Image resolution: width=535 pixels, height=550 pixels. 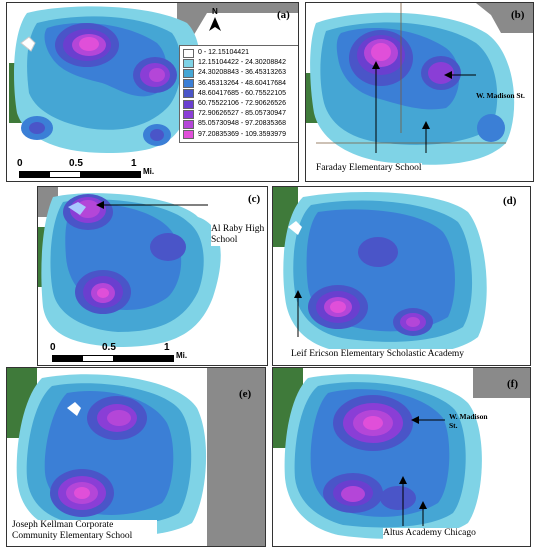 What do you see at coordinates (76, 163) in the screenshot?
I see `scale-a-half: 0.5` at bounding box center [76, 163].